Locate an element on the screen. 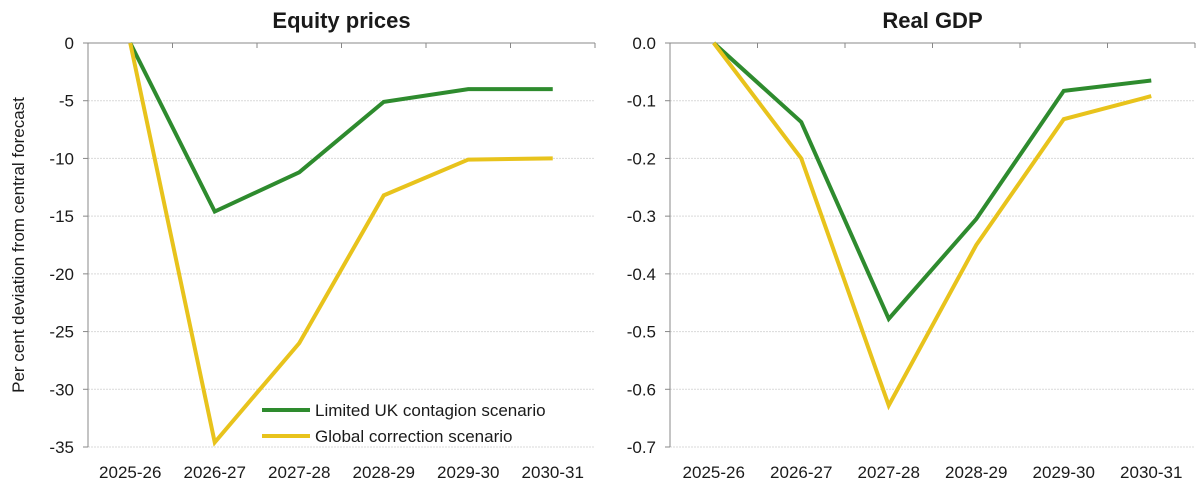 This screenshot has height=500, width=1200. y-tick-label: -25 is located at coordinates (61, 332).